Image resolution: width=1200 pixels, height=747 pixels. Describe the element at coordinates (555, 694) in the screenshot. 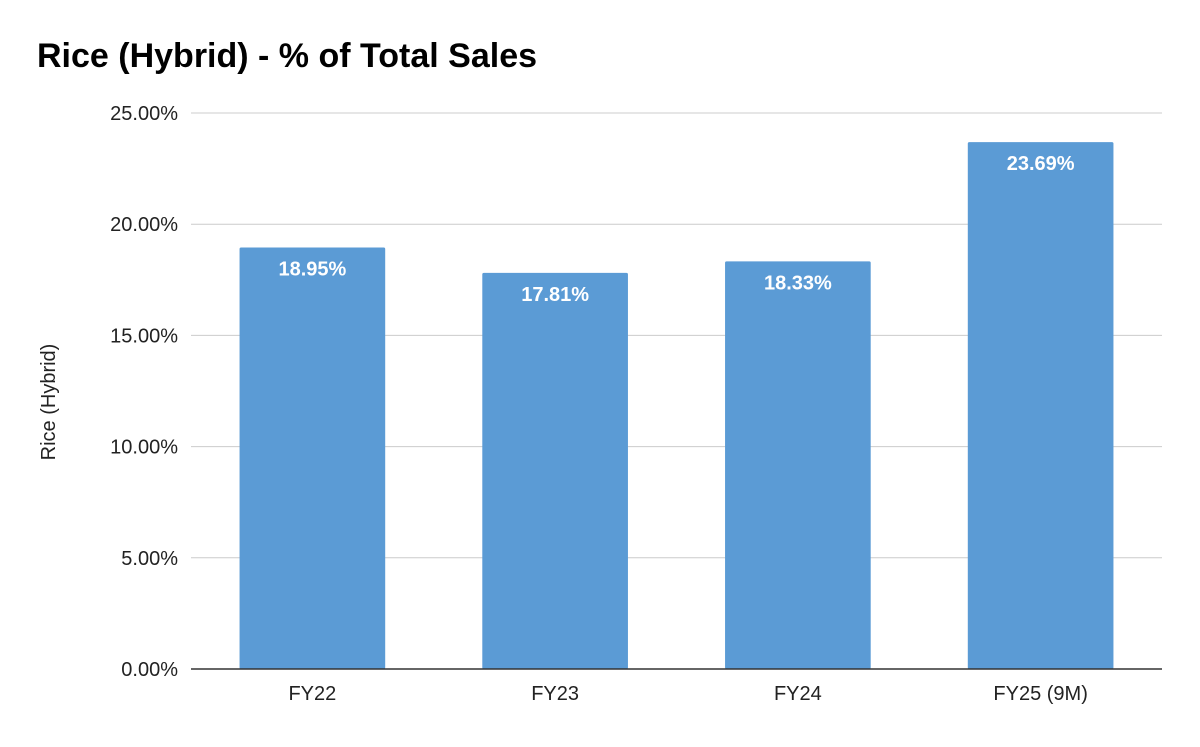

I see `x-tick-label: FY23` at that location.